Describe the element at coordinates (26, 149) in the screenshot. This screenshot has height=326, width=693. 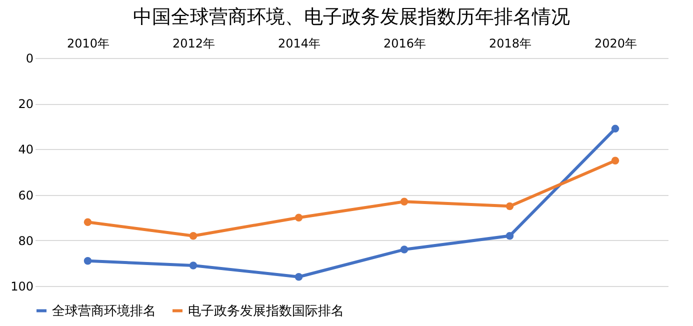
I see `y-tick-label: 40` at that location.